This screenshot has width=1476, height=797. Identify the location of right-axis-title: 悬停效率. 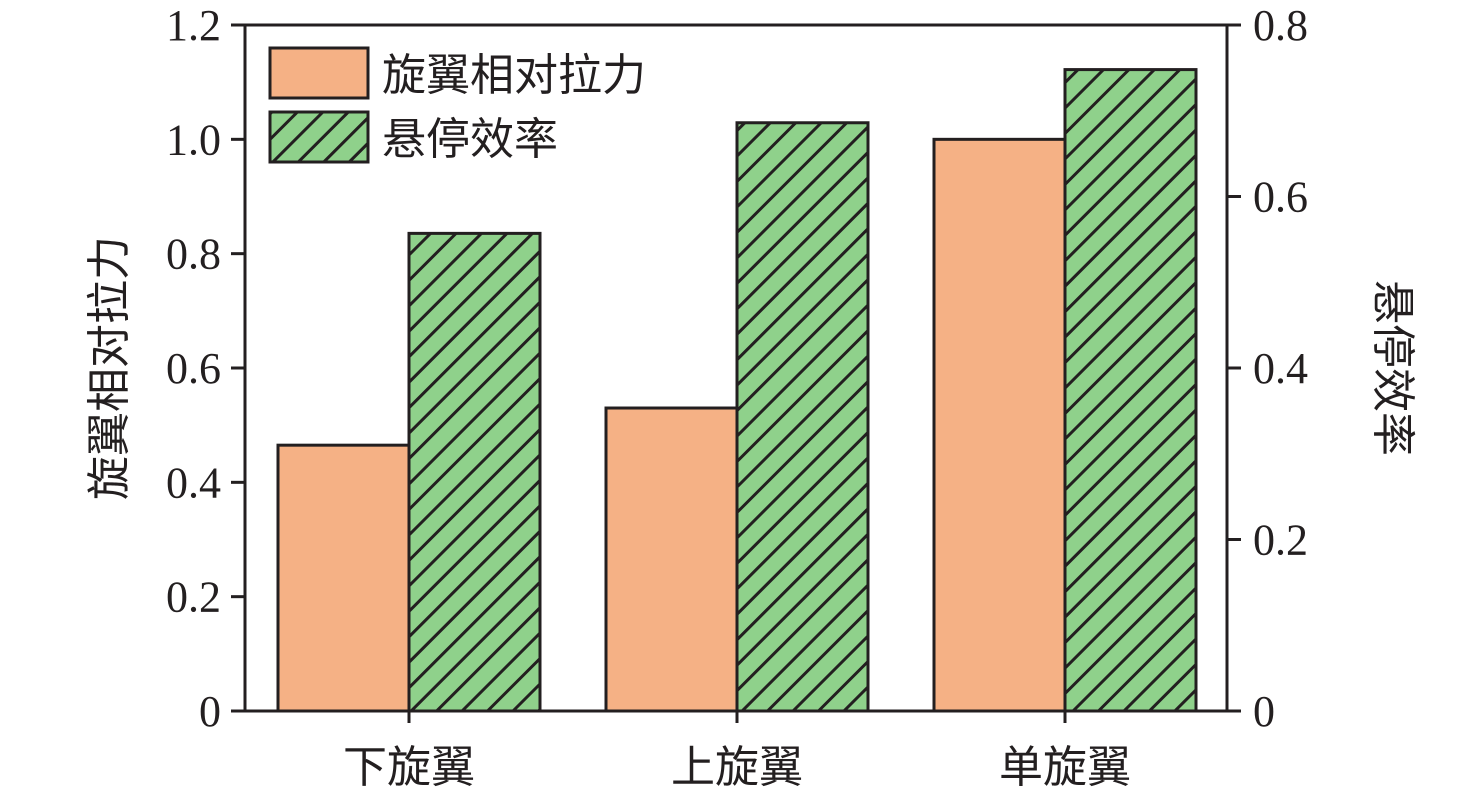
(1392, 368).